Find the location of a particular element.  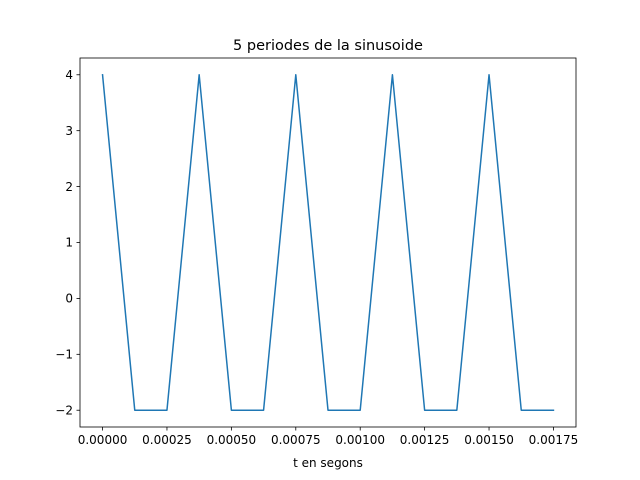

x-axis-title: t en segons is located at coordinates (328, 463).